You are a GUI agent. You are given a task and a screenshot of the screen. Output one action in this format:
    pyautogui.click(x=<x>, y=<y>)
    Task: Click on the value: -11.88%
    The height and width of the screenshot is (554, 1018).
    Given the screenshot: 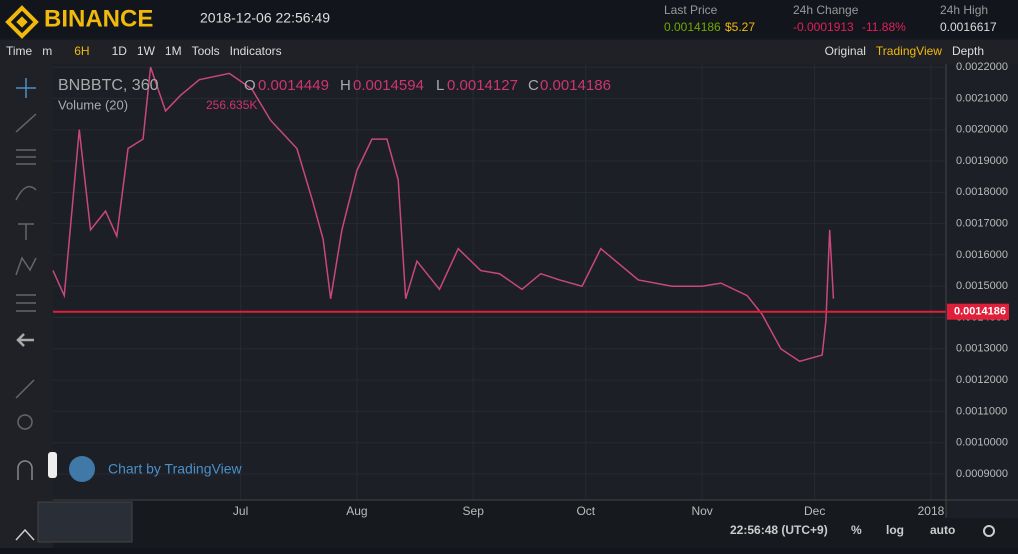 What is the action you would take?
    pyautogui.click(x=884, y=27)
    